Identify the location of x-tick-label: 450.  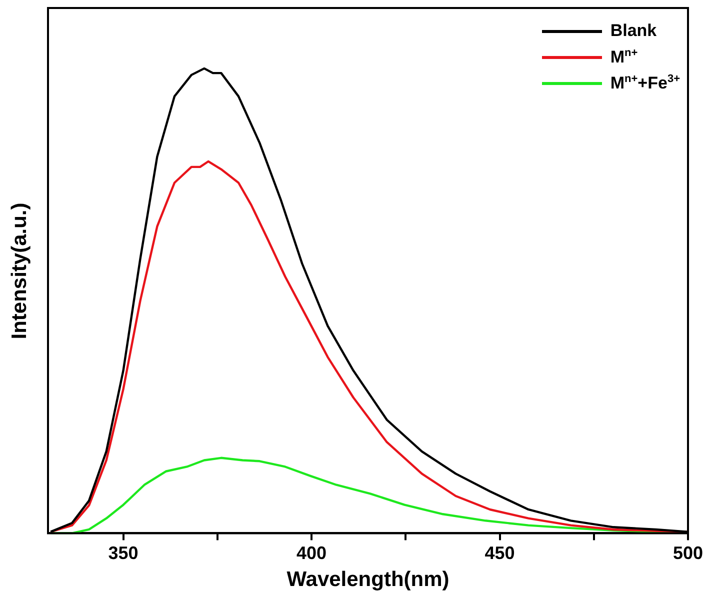
(499, 552).